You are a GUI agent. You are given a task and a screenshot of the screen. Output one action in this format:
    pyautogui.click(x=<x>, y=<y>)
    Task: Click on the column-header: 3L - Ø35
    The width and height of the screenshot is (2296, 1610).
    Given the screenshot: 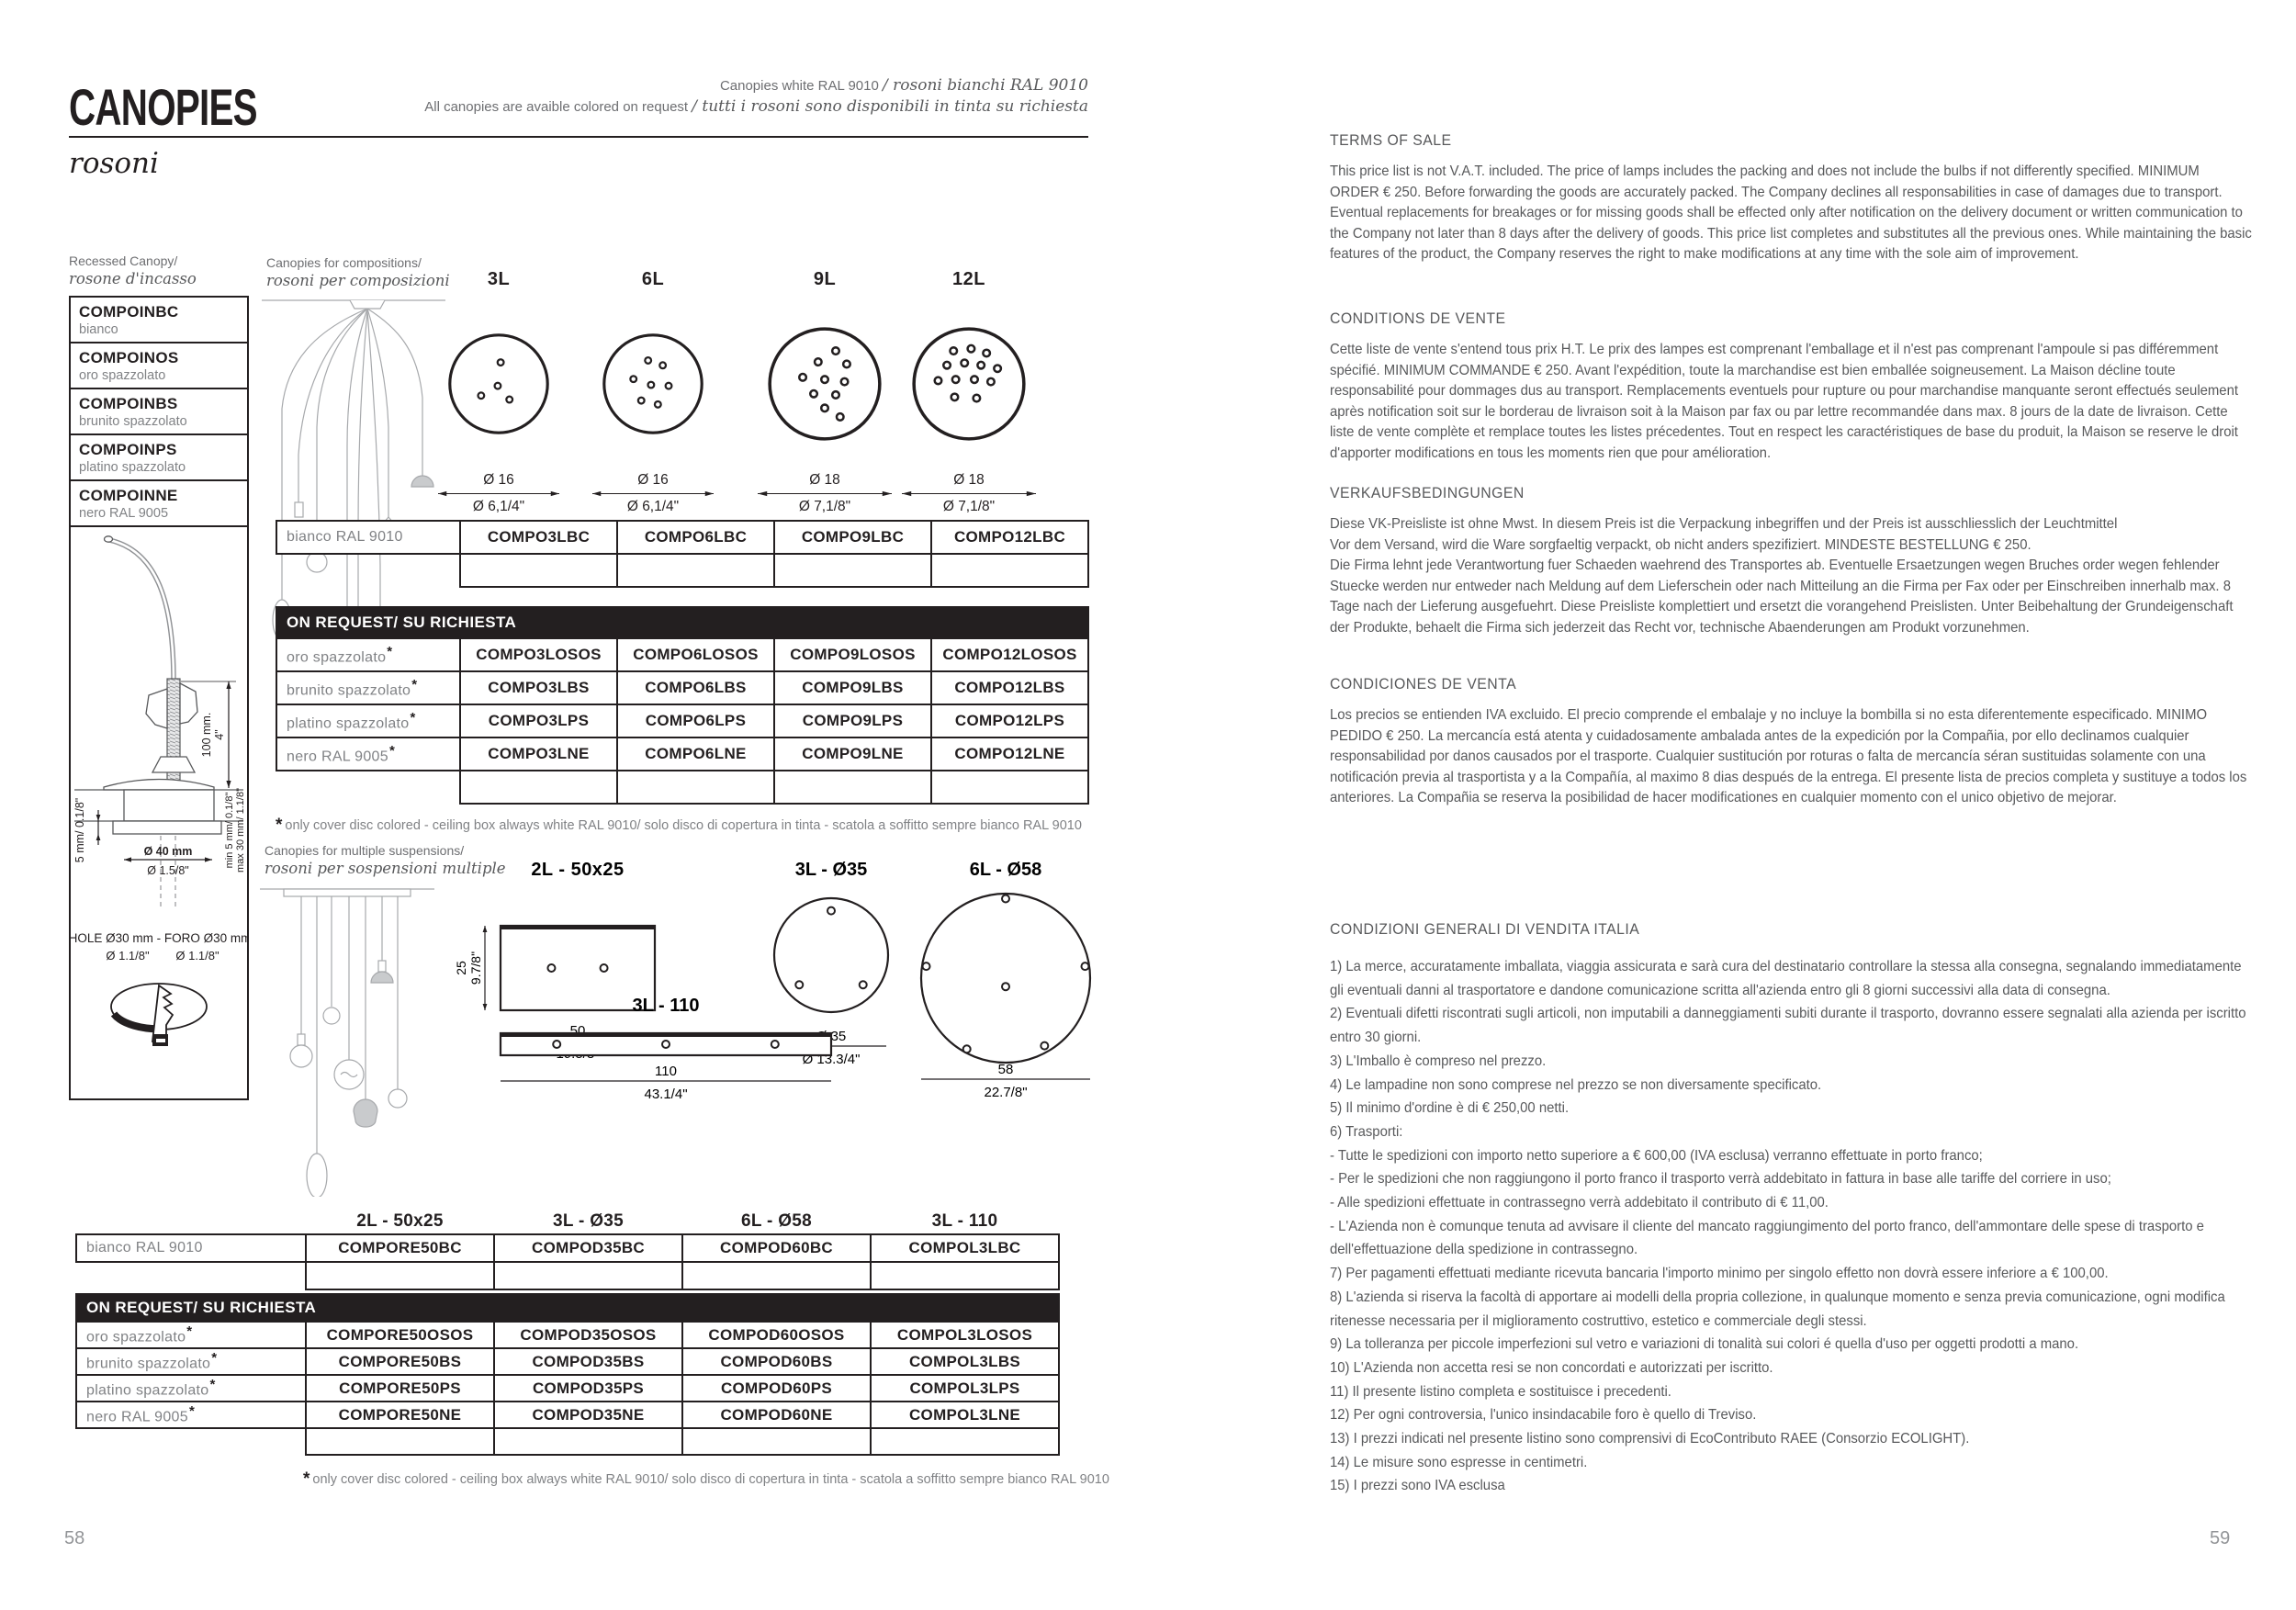 What is the action you would take?
    pyautogui.click(x=588, y=1220)
    